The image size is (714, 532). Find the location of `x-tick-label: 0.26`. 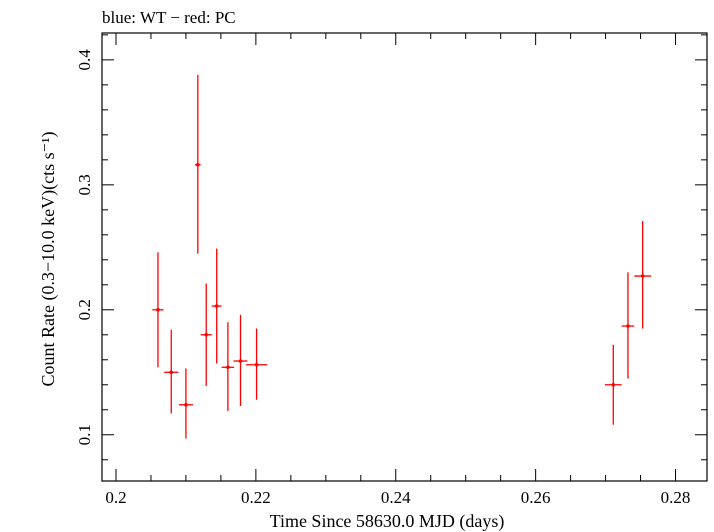

x-tick-label: 0.26 is located at coordinates (536, 497).